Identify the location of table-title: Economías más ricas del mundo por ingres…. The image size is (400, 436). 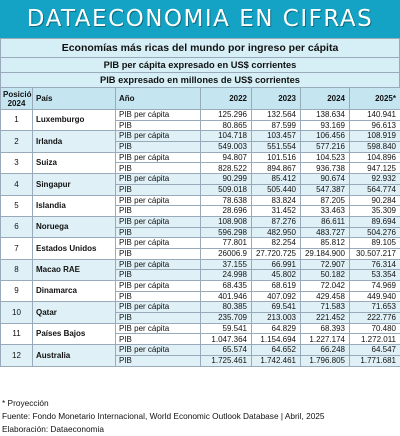
(200, 47).